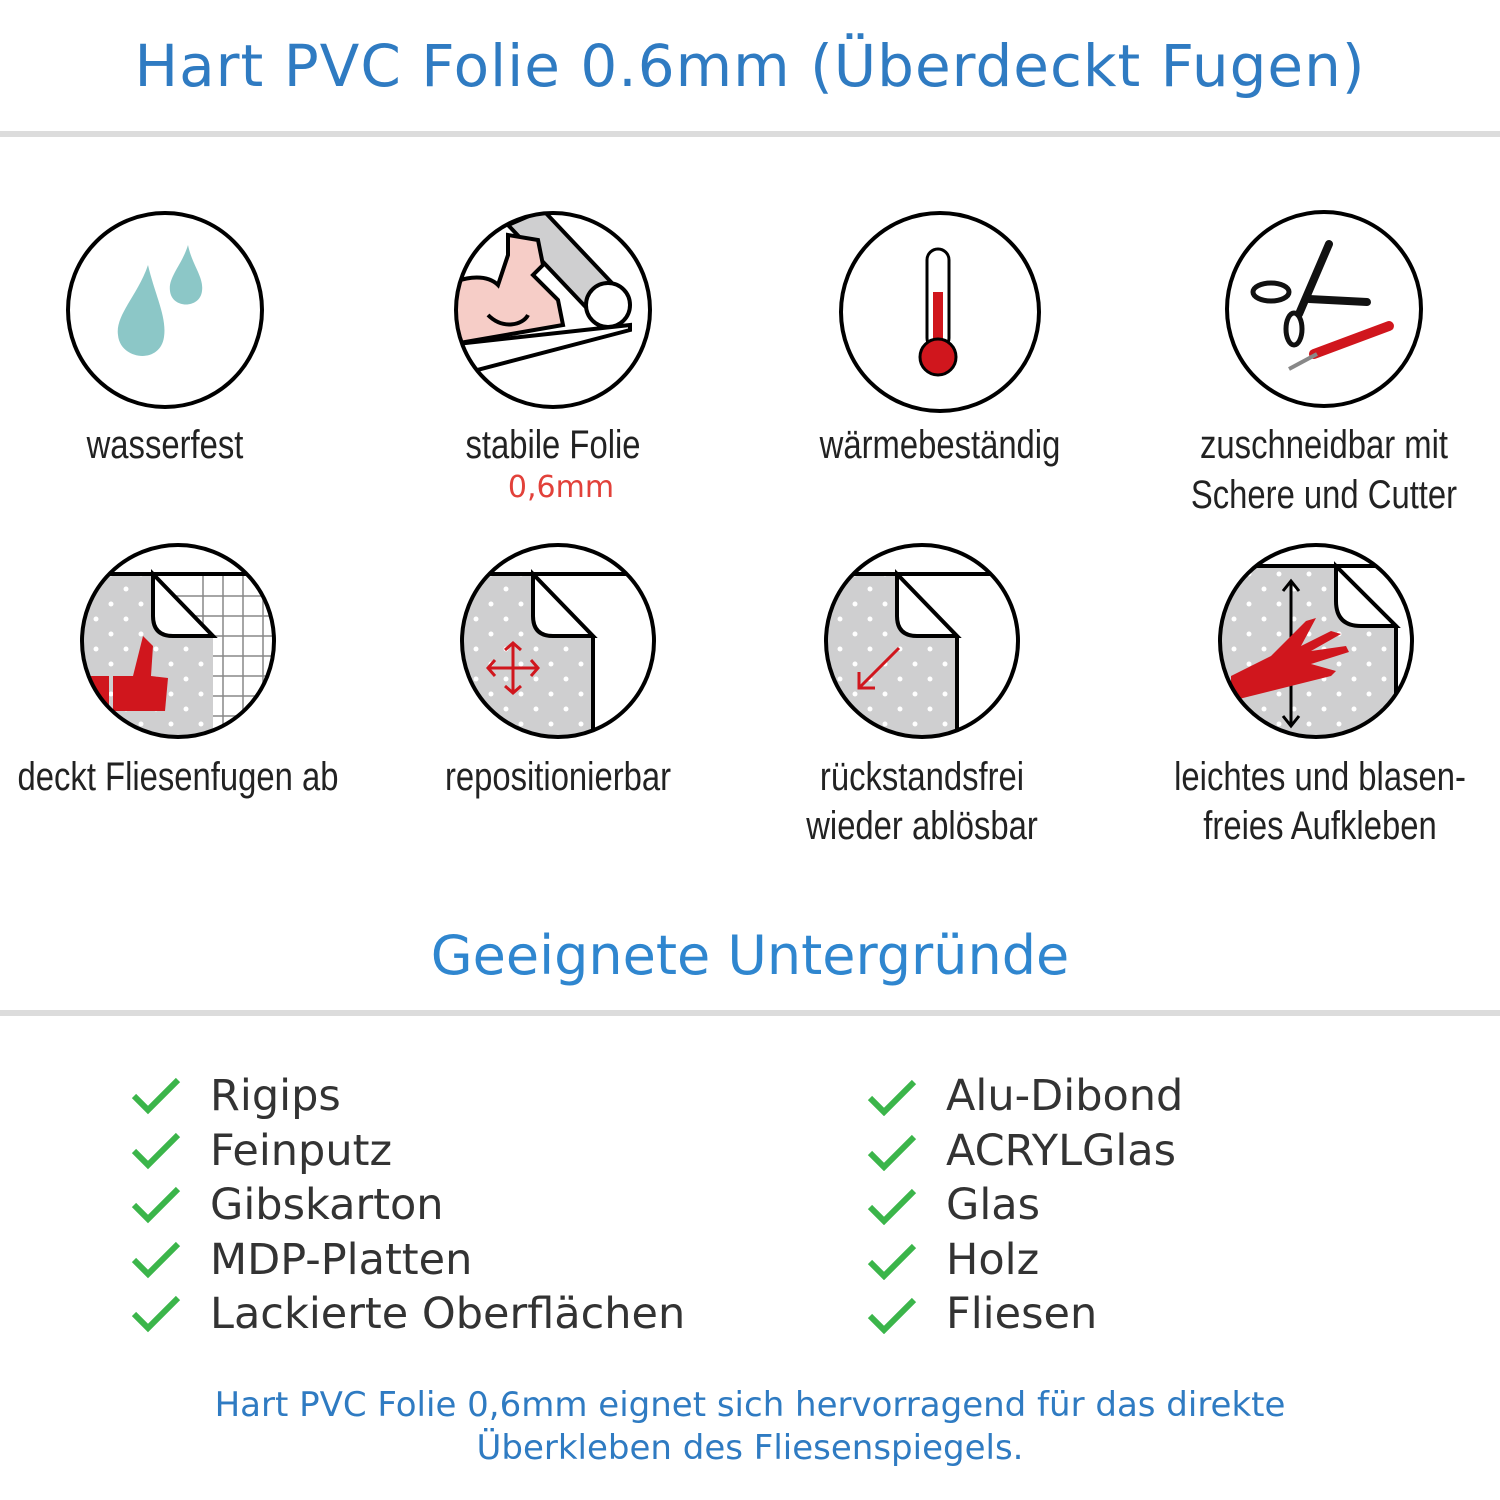  Describe the element at coordinates (178, 641) in the screenshot. I see `thumb-up-tiles-icon` at that location.